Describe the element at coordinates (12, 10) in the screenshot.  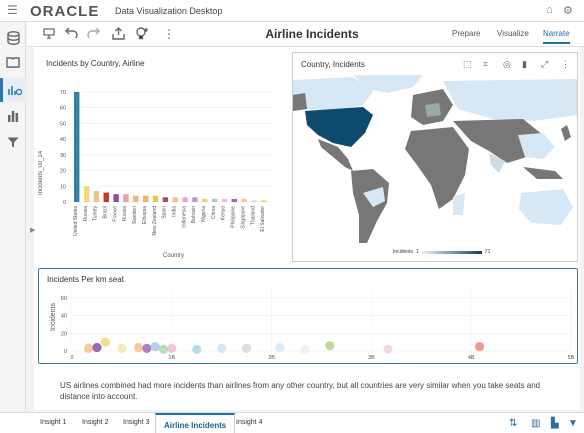
I see `hamburger-menu-icon: ☰` at that location.